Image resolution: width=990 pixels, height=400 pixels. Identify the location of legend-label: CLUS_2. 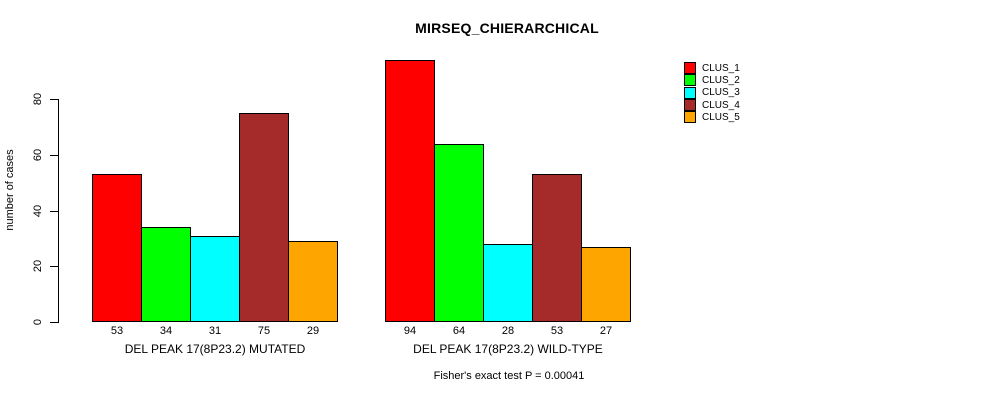
(721, 80).